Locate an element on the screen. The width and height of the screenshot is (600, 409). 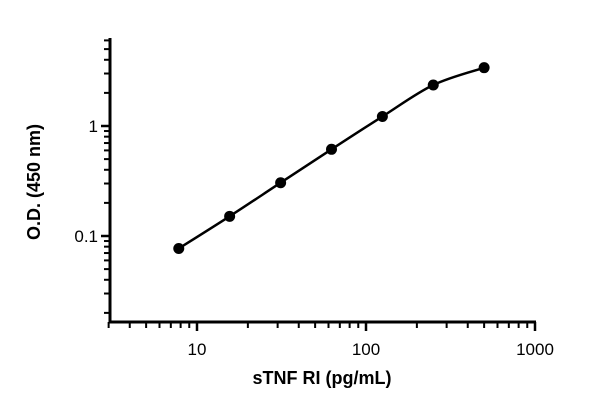
y-tick-label: 1 is located at coordinates (93, 126).